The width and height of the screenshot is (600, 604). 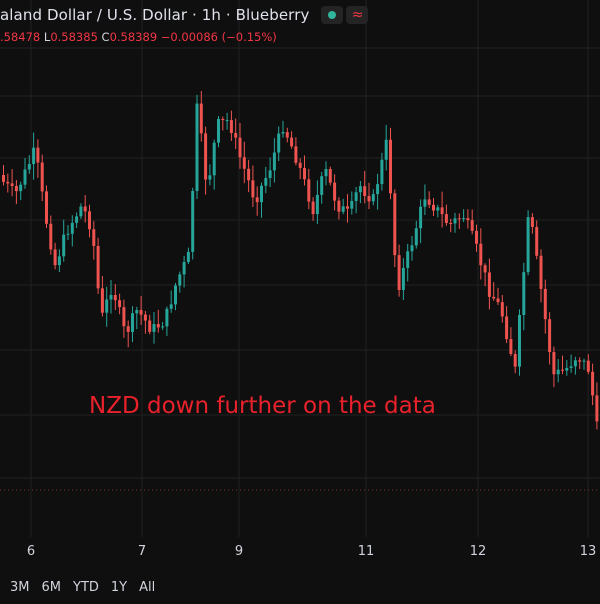 What do you see at coordinates (119, 587) in the screenshot?
I see `range-1y-button: 1Y` at bounding box center [119, 587].